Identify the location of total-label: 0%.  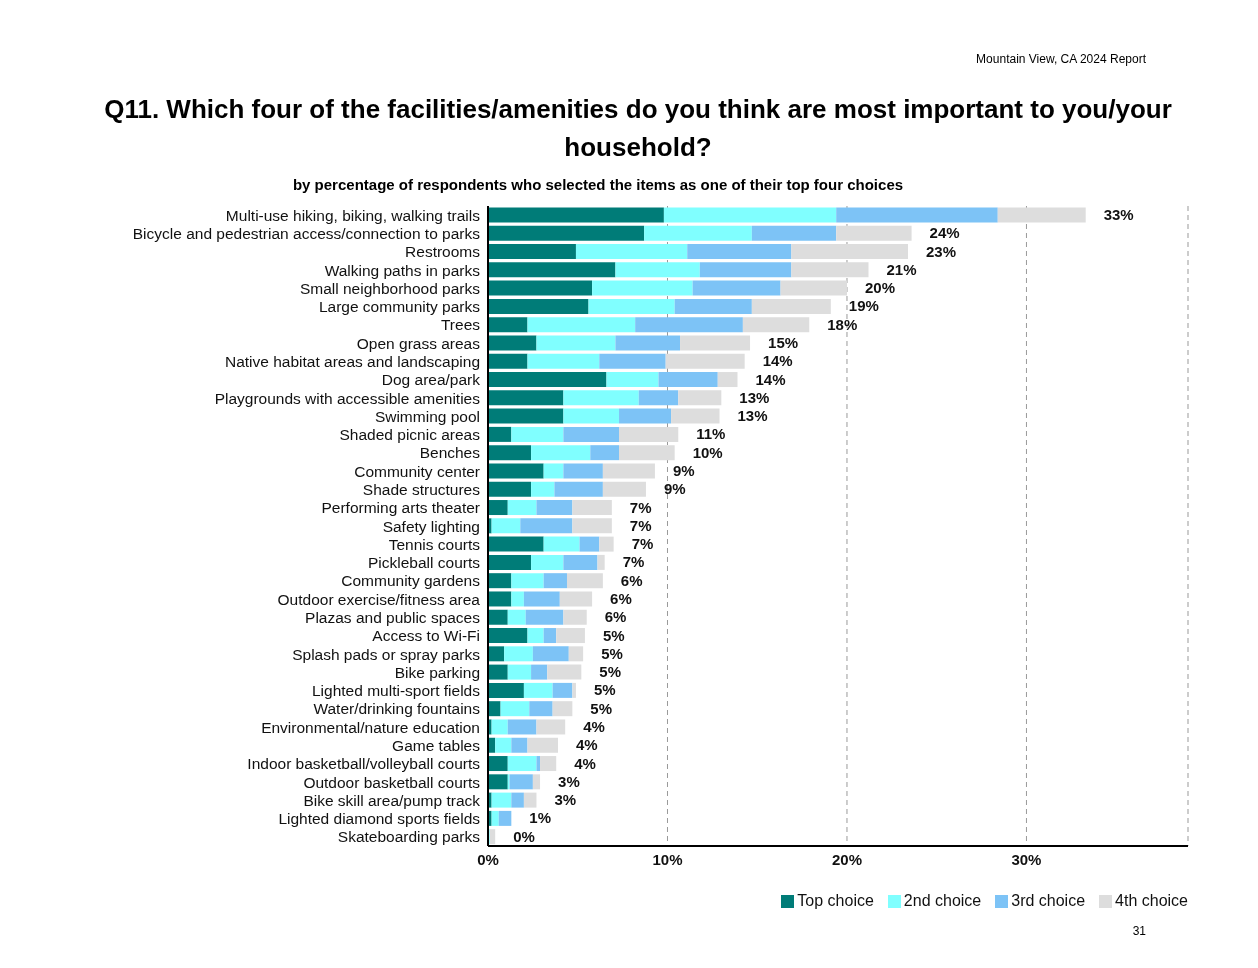
(524, 836).